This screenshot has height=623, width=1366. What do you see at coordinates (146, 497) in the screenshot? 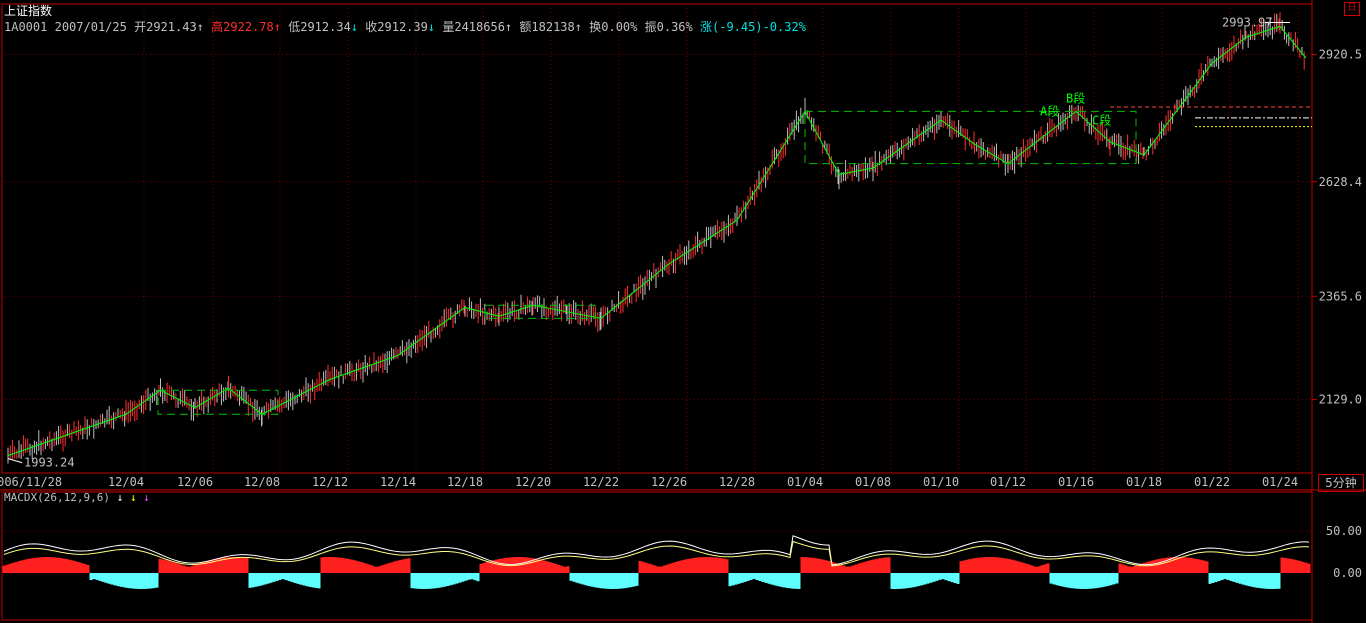
I see `macd-arrow-macd: ↓` at bounding box center [146, 497].